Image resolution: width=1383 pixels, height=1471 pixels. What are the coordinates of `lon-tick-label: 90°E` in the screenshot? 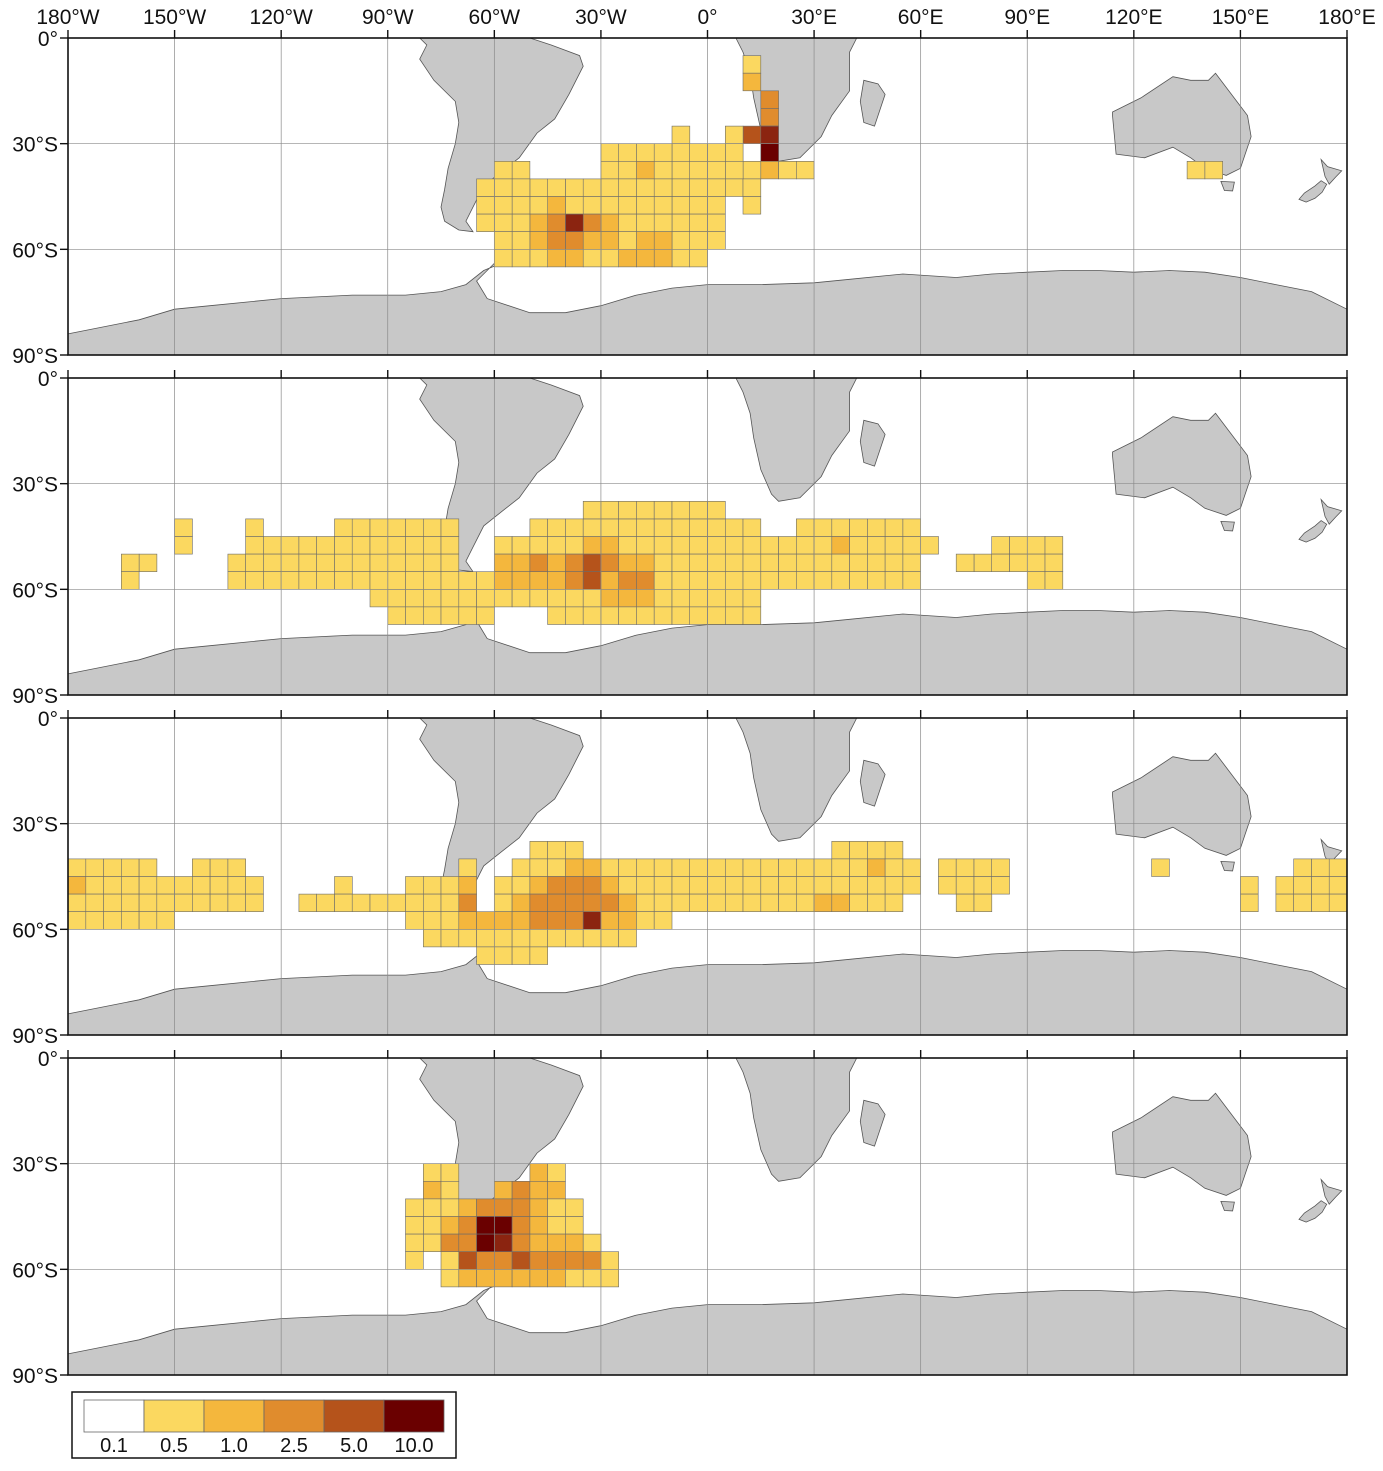 It's located at (1027, 17).